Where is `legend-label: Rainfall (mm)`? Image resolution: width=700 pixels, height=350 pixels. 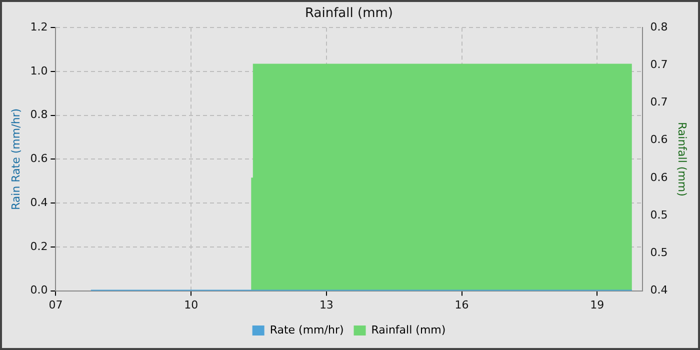
legend-label: Rainfall (mm) is located at coordinates (408, 329).